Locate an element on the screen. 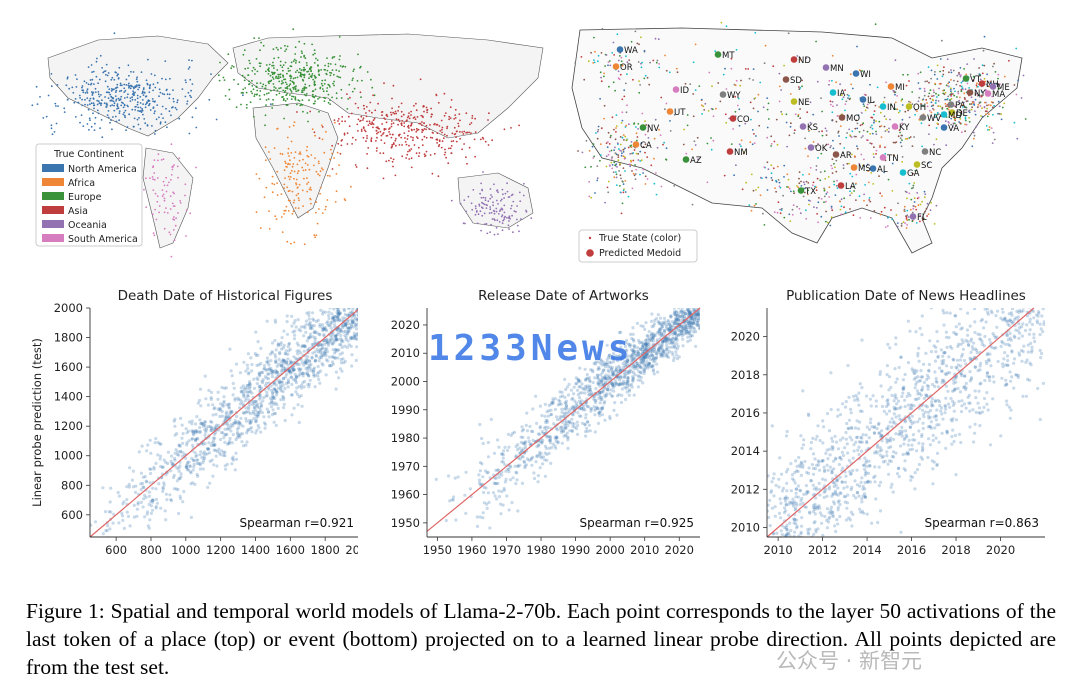 This screenshot has width=1080, height=699. y-tick-label: 800 is located at coordinates (72, 485).